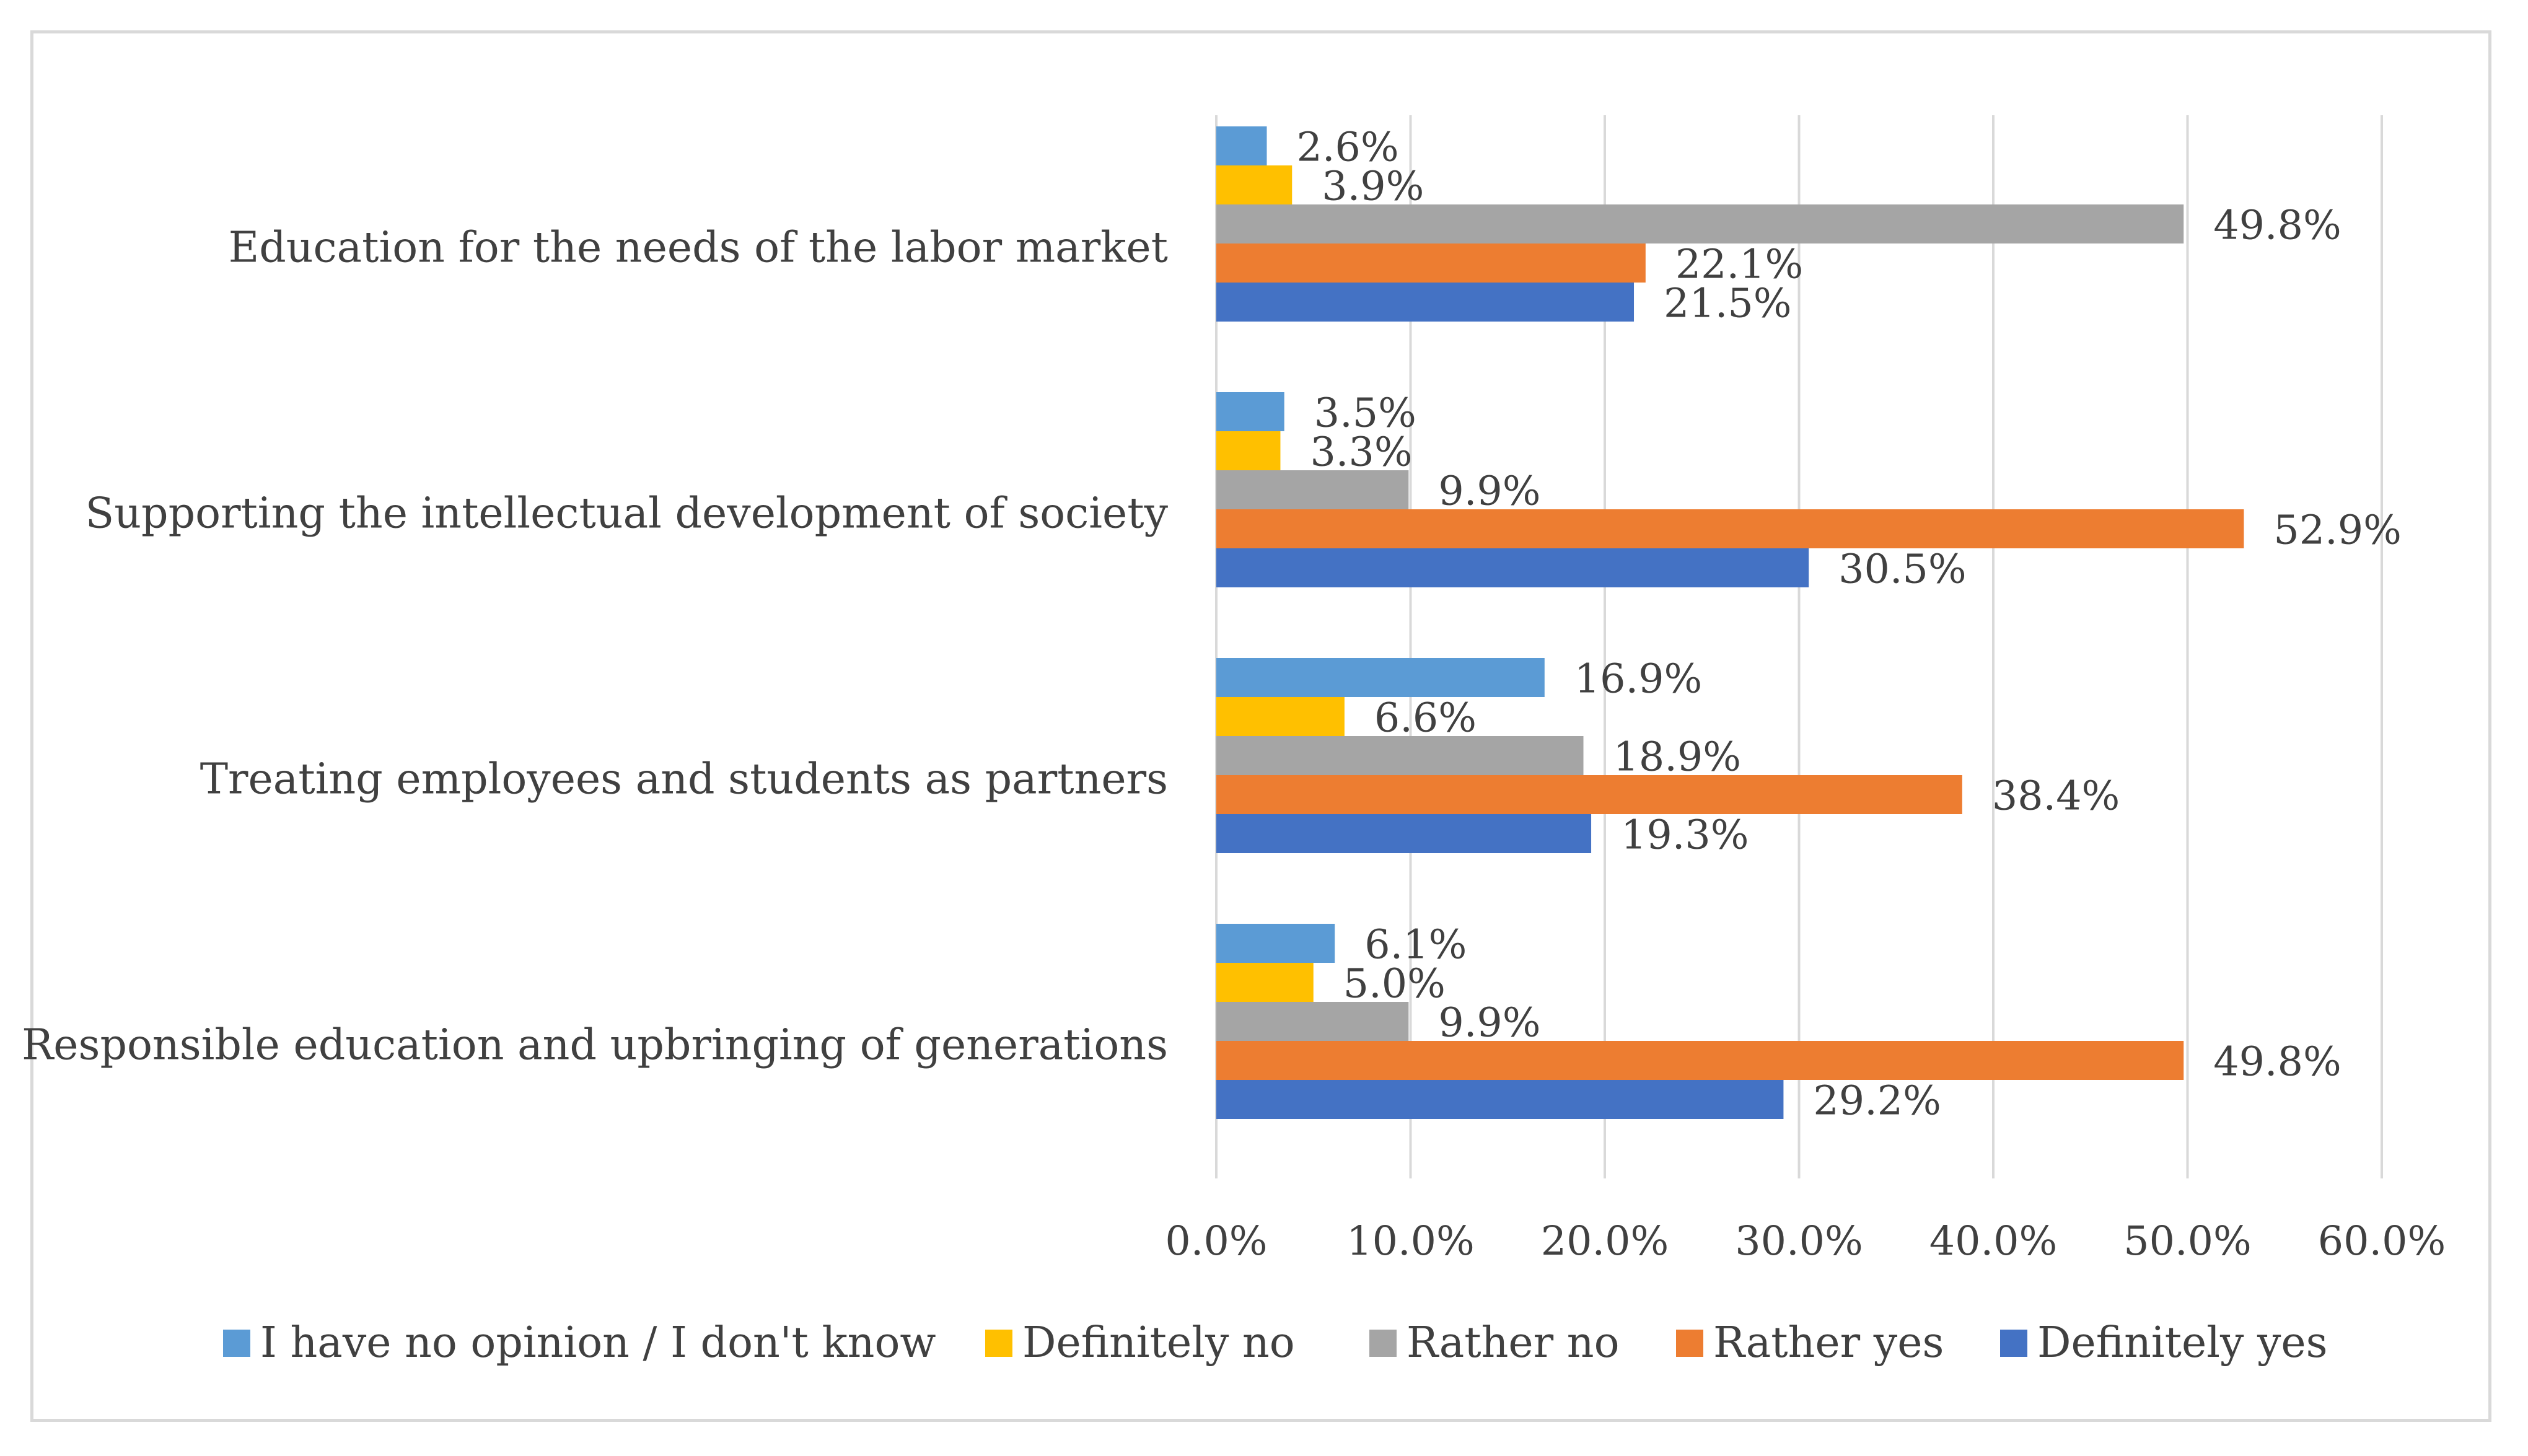 Image resolution: width=2528 pixels, height=1456 pixels. What do you see at coordinates (598, 1342) in the screenshot?
I see `legend-label: I have no opinion / I don't know` at bounding box center [598, 1342].